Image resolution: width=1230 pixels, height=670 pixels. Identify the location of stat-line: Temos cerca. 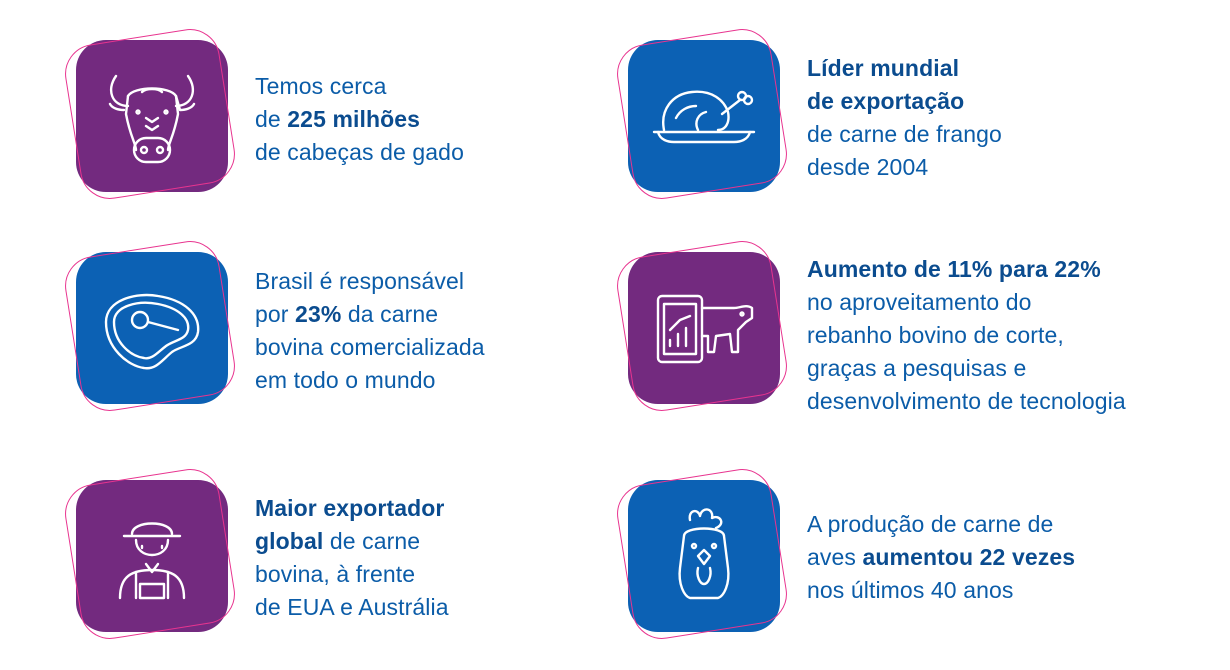
(359, 86).